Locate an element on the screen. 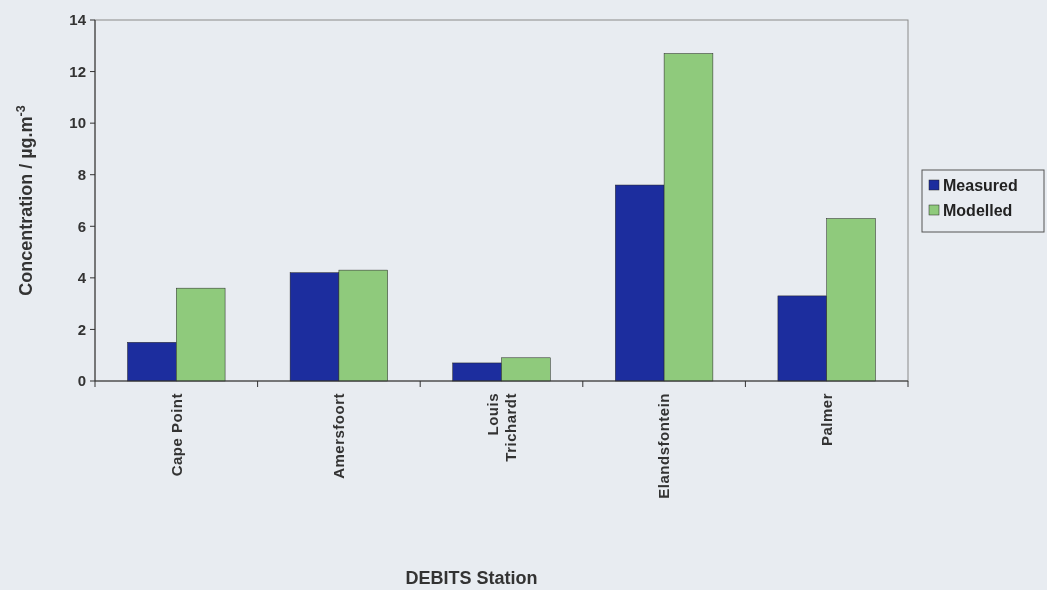 The width and height of the screenshot is (1047, 590). x-tick-label: Cape Point is located at coordinates (176, 435).